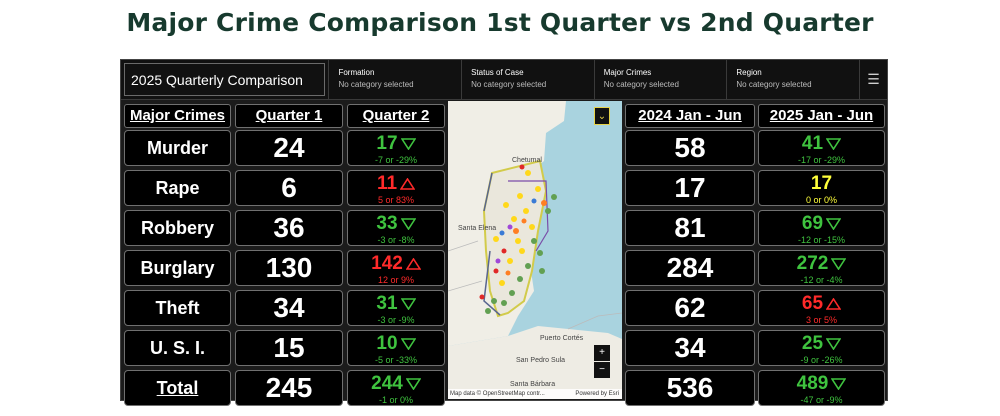  I want to click on year-2025-delta: -12 or -15%, so click(821, 240).